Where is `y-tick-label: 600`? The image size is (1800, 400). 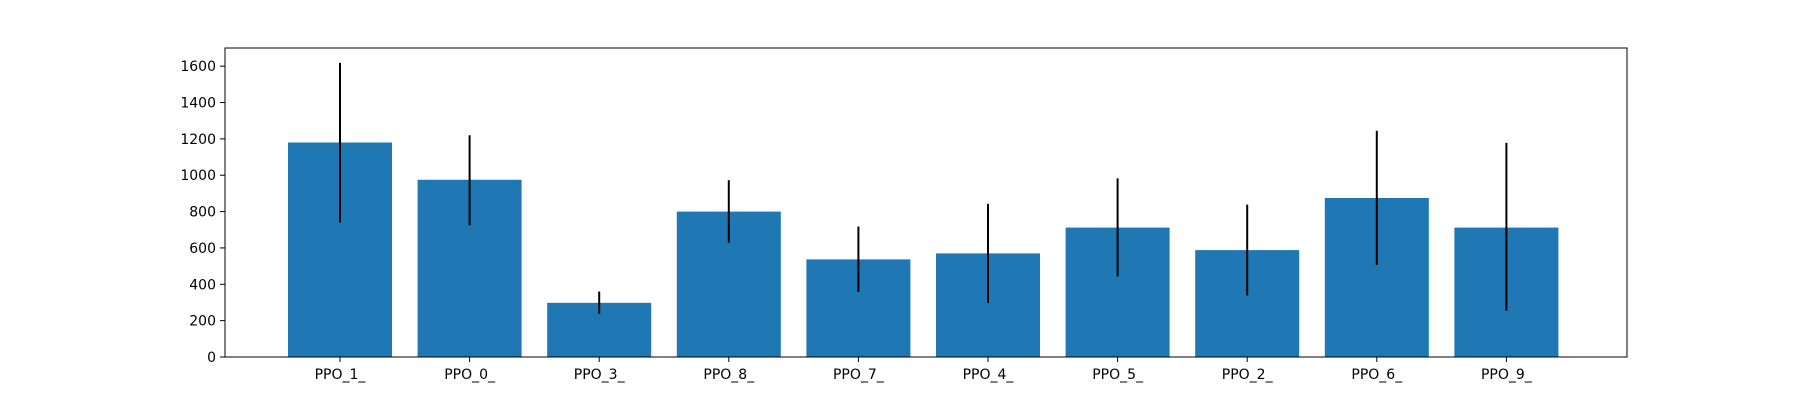 y-tick-label: 600 is located at coordinates (202, 249).